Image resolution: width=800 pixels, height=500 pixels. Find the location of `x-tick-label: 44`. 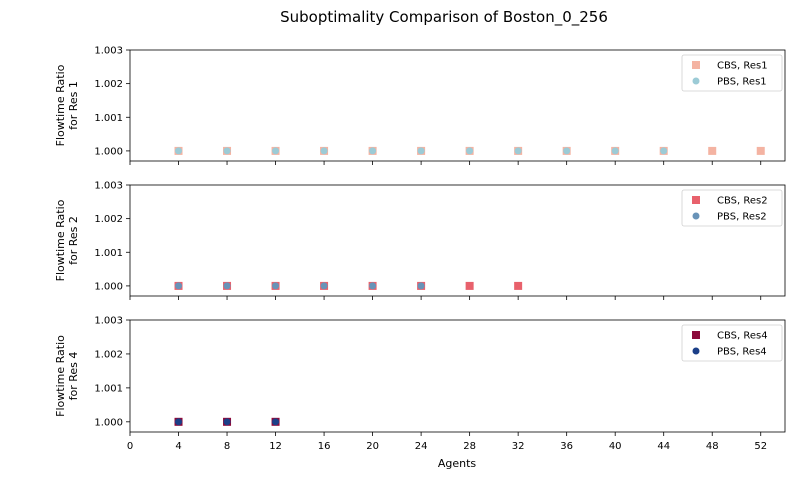

x-tick-label: 44 is located at coordinates (663, 446).